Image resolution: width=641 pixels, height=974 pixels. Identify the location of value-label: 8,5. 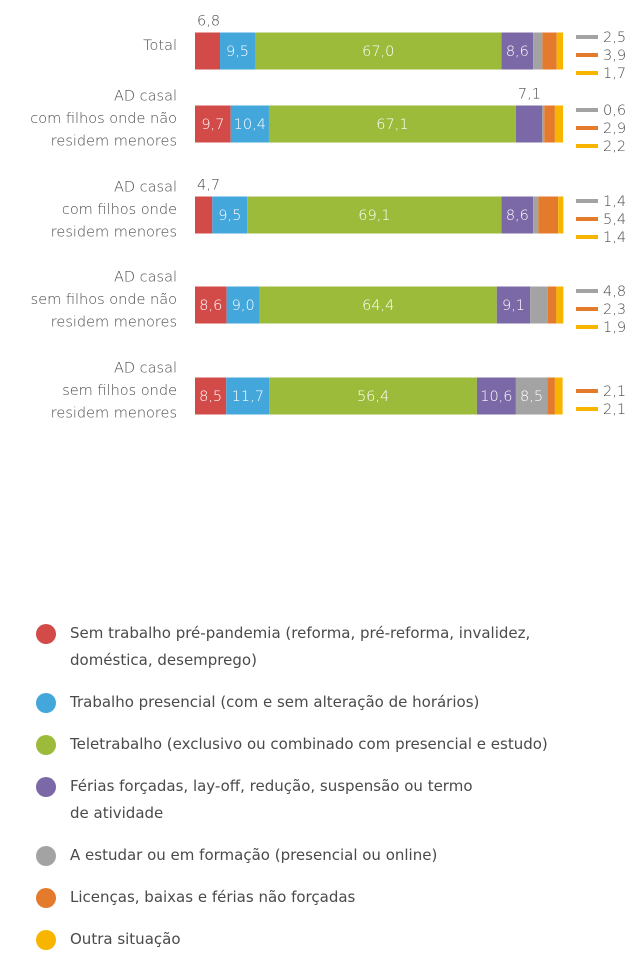
(210, 397).